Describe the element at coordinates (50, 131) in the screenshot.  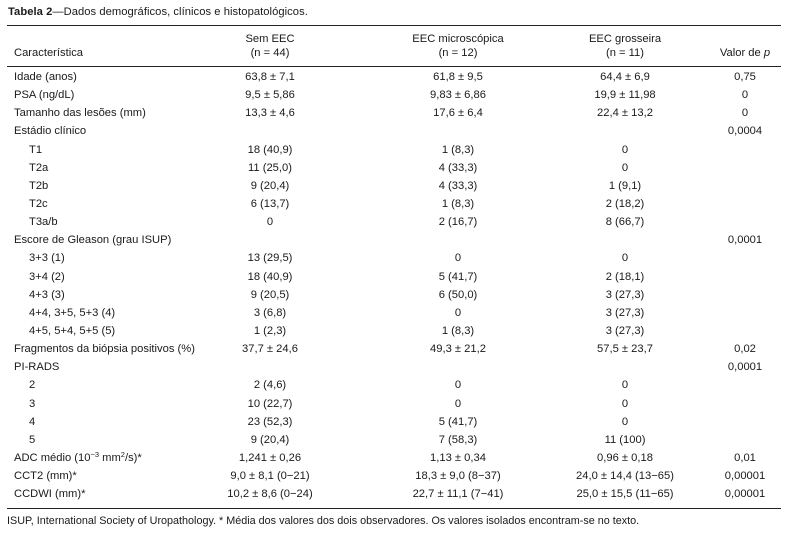
I see `row-label: Estádio clínico` at that location.